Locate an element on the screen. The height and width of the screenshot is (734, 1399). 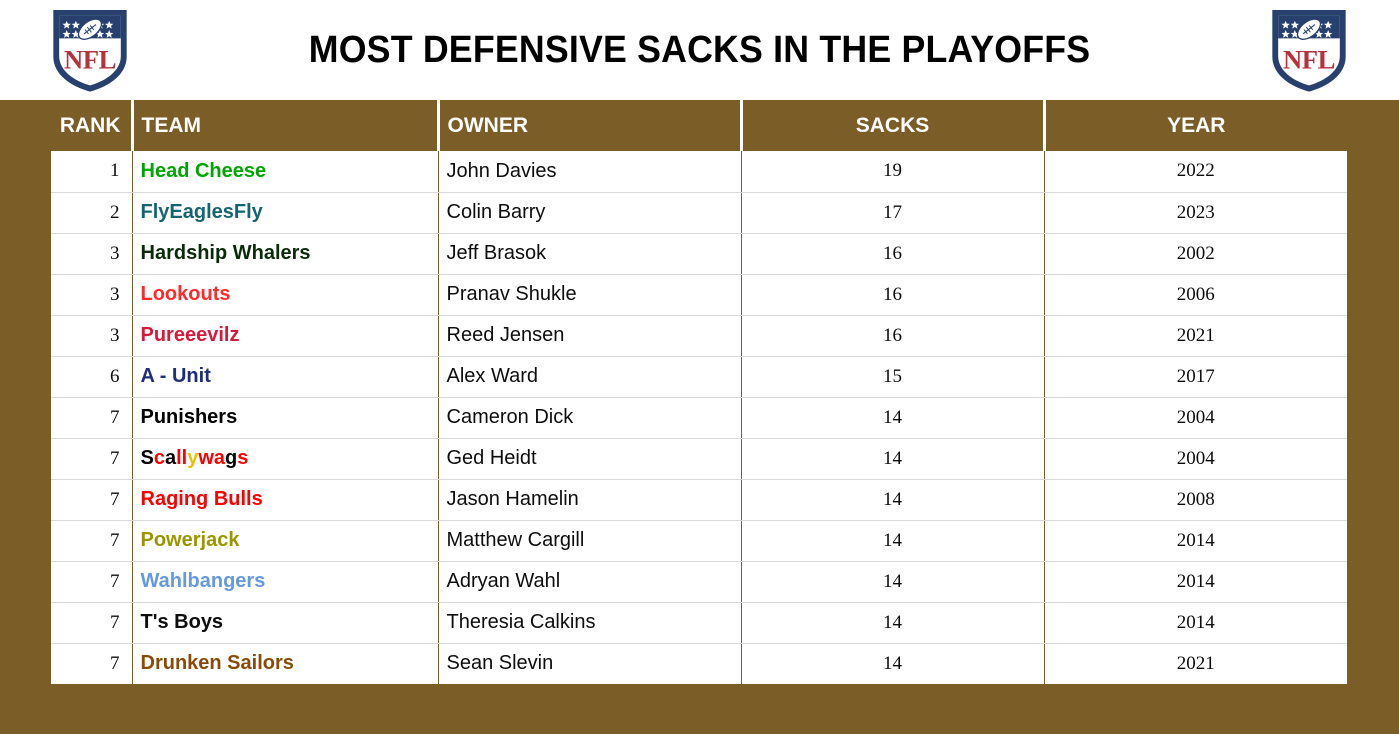
table-row: 7 Punishers Cameron Dick 14 2004 is located at coordinates (699, 418).